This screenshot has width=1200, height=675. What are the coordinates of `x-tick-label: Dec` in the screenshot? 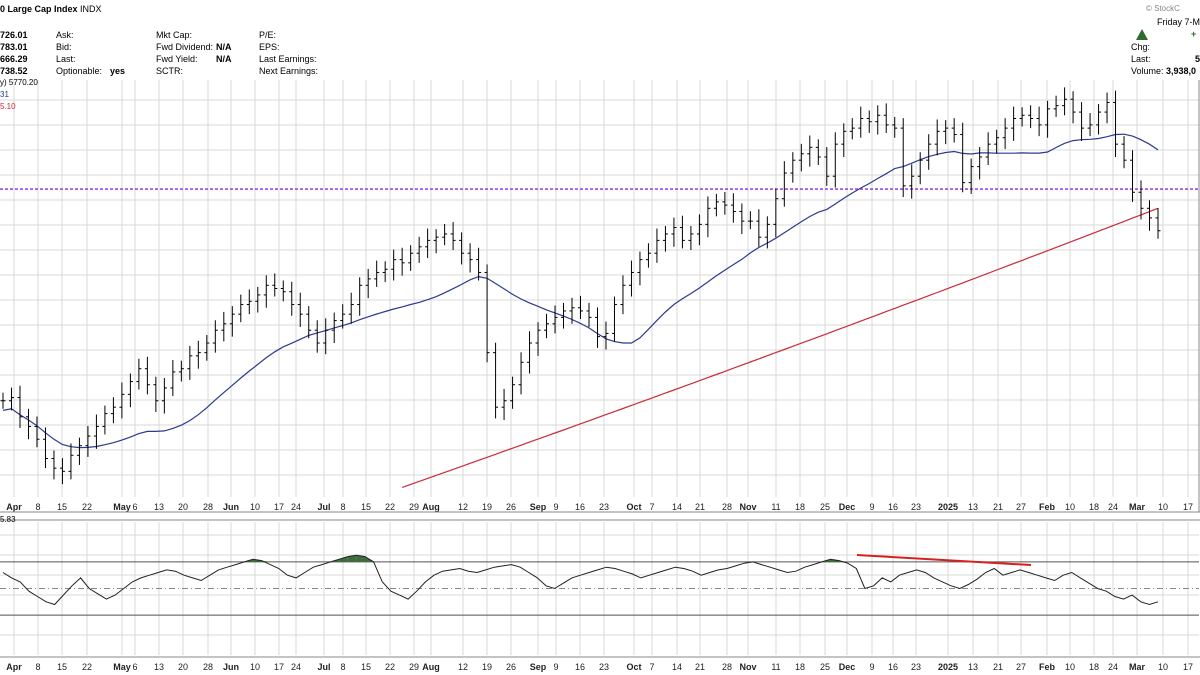 It's located at (847, 667).